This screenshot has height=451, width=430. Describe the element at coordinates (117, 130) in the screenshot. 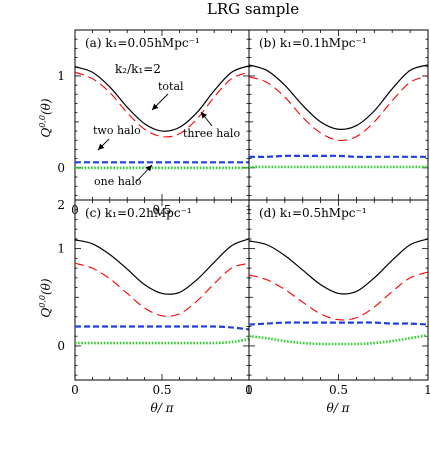

I see `annotation-two-halo: two halo` at that location.